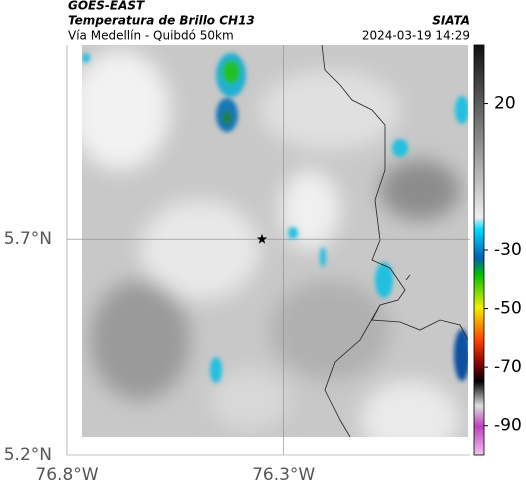  I want to click on colorbar, so click(479, 250).